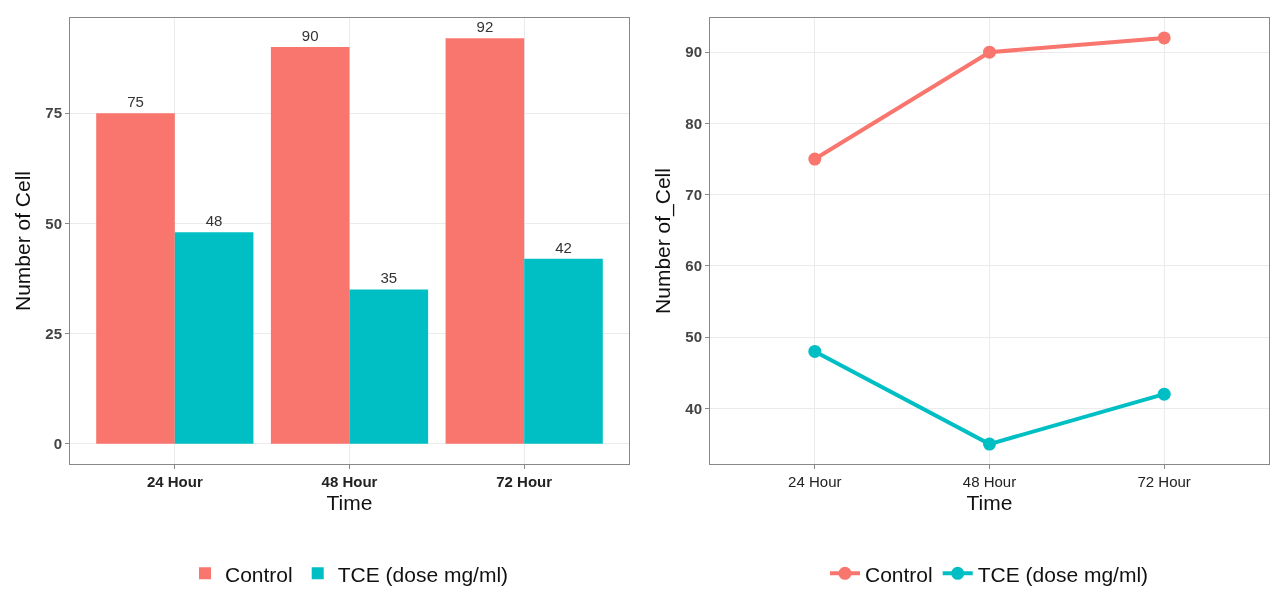 Image resolution: width=1279 pixels, height=604 pixels. I want to click on y-tick-label: 40, so click(693, 408).